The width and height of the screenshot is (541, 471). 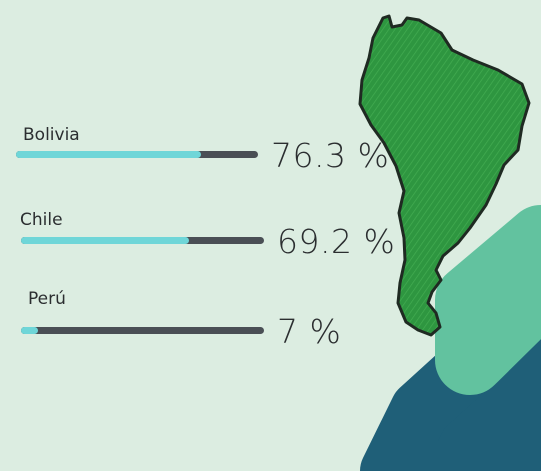 I want to click on value-label: 7 %, so click(x=309, y=331).